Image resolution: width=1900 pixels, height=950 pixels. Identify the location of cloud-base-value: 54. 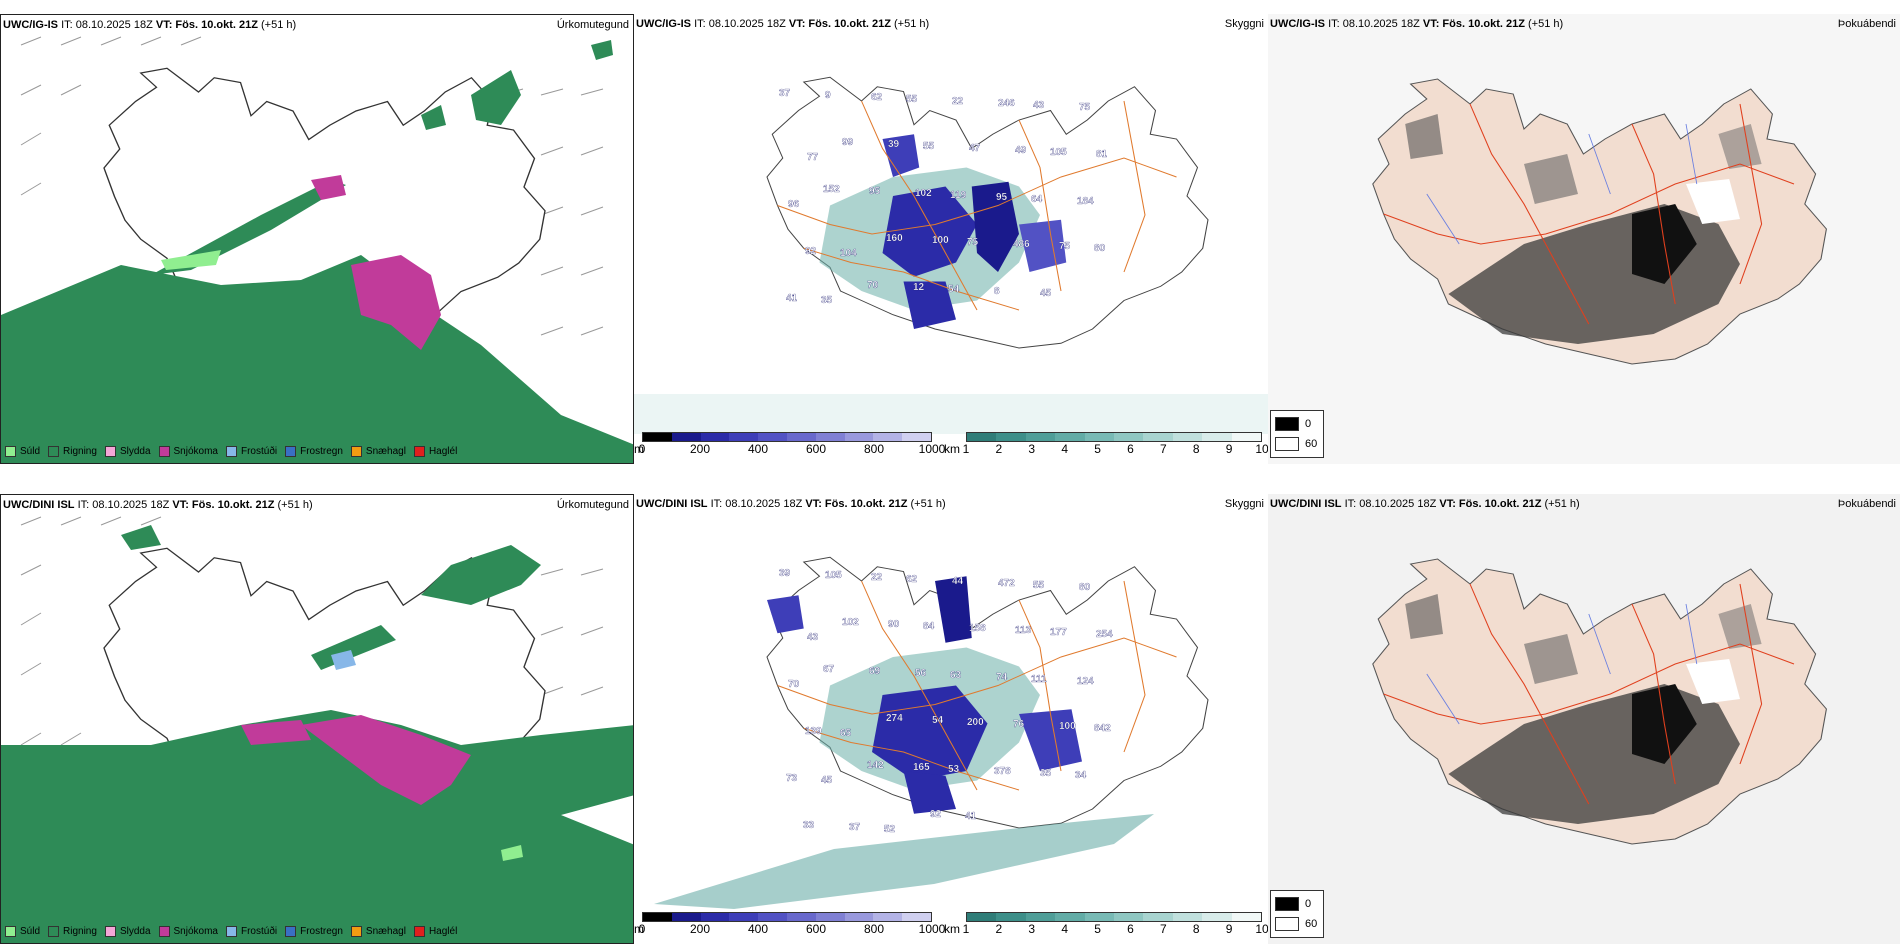
(938, 720).